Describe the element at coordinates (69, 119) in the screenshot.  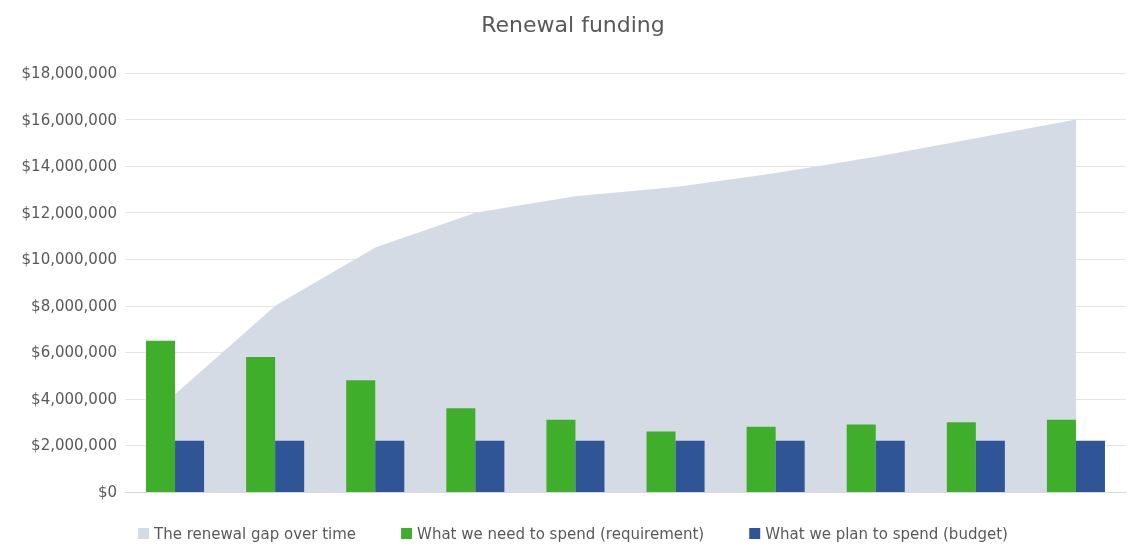
I see `y-tick-label: $16,000,000` at that location.